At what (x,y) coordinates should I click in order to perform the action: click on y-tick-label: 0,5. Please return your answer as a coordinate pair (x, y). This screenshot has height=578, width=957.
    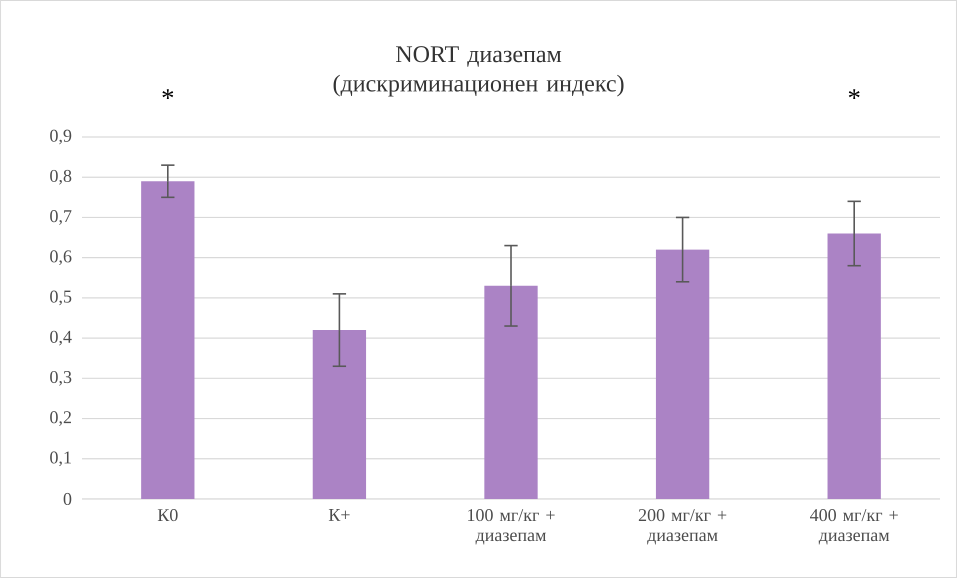
    Looking at the image, I should click on (61, 298).